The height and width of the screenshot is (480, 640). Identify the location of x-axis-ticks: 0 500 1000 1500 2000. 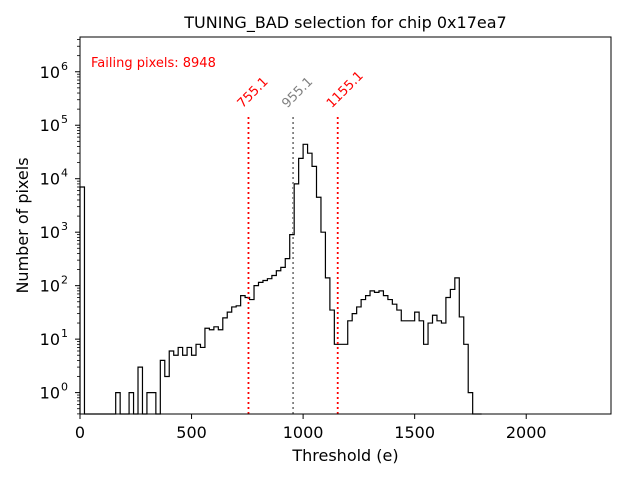
(311, 428).